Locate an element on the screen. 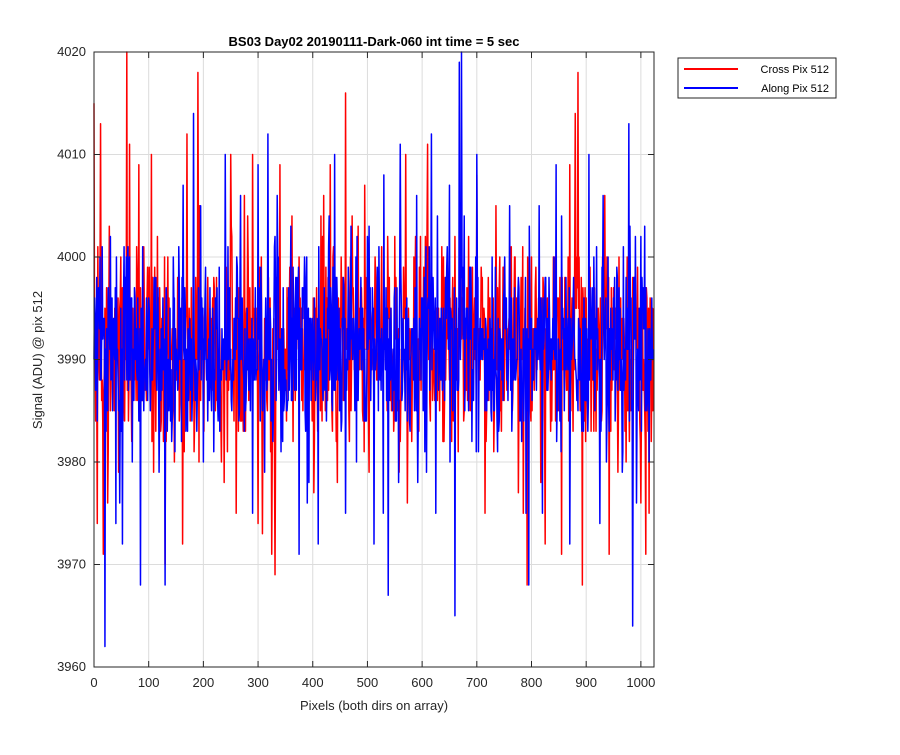 This screenshot has height=755, width=900. x-tick-label: 900 is located at coordinates (586, 682).